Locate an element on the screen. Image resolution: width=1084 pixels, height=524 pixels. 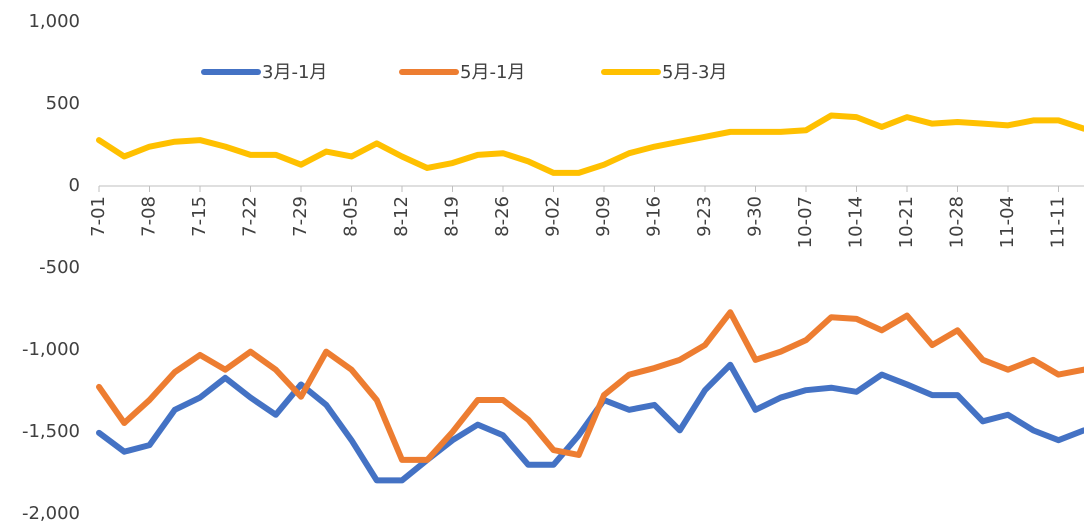
x-tick-label: 7-08 is located at coordinates (149, 216).